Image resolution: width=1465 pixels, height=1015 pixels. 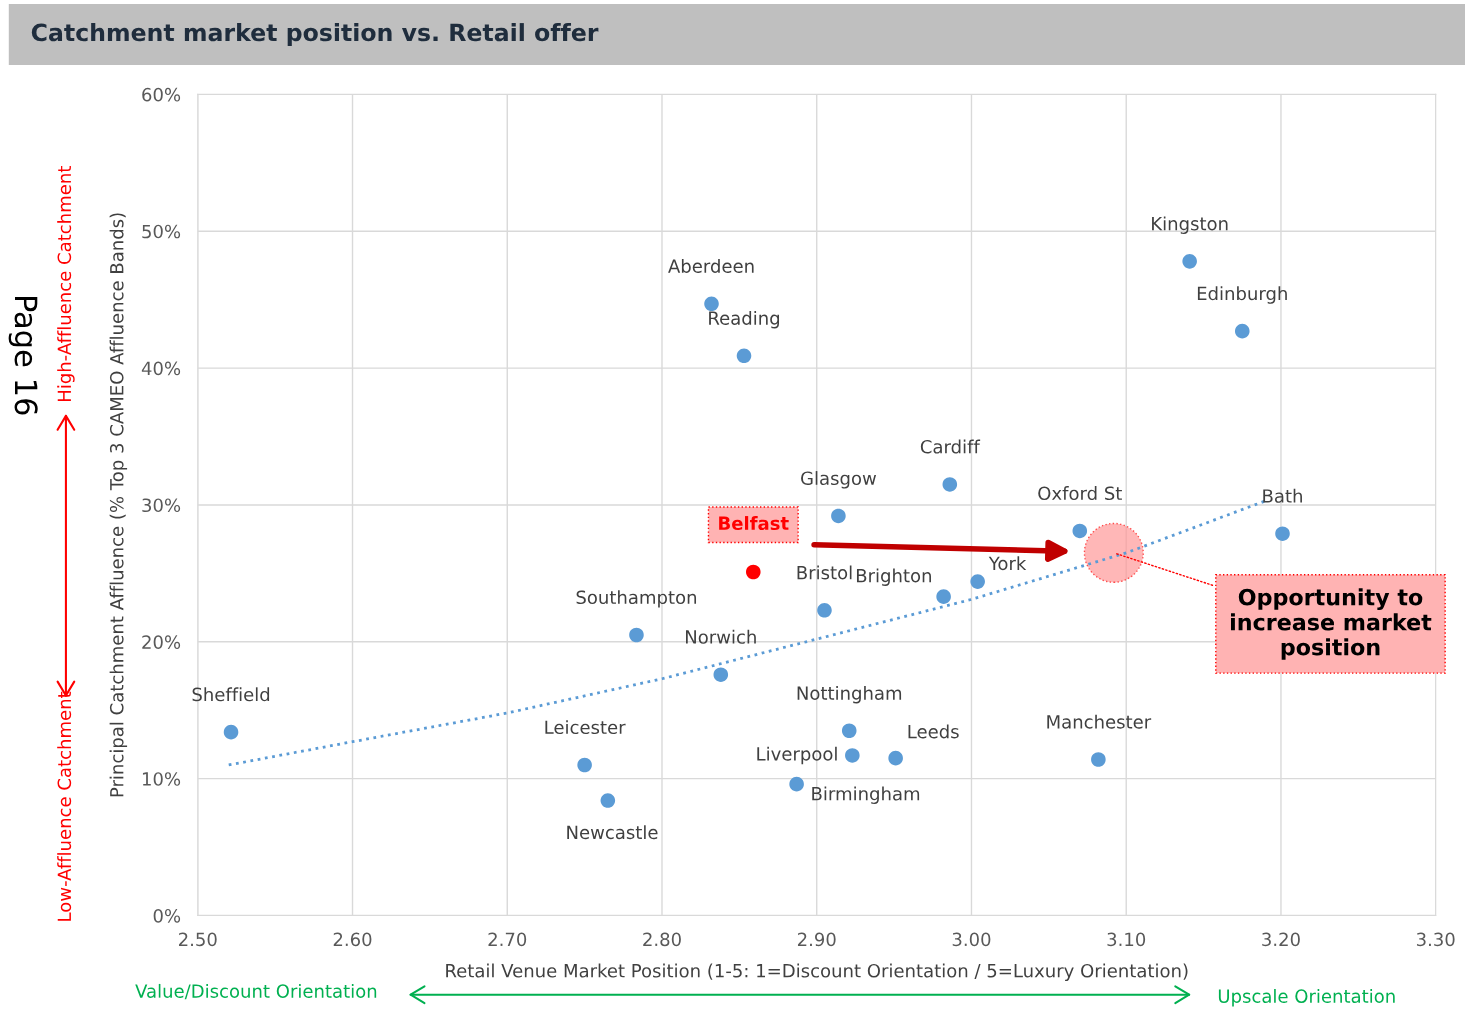 I want to click on data-label: Edinburgh, so click(x=1242, y=295).